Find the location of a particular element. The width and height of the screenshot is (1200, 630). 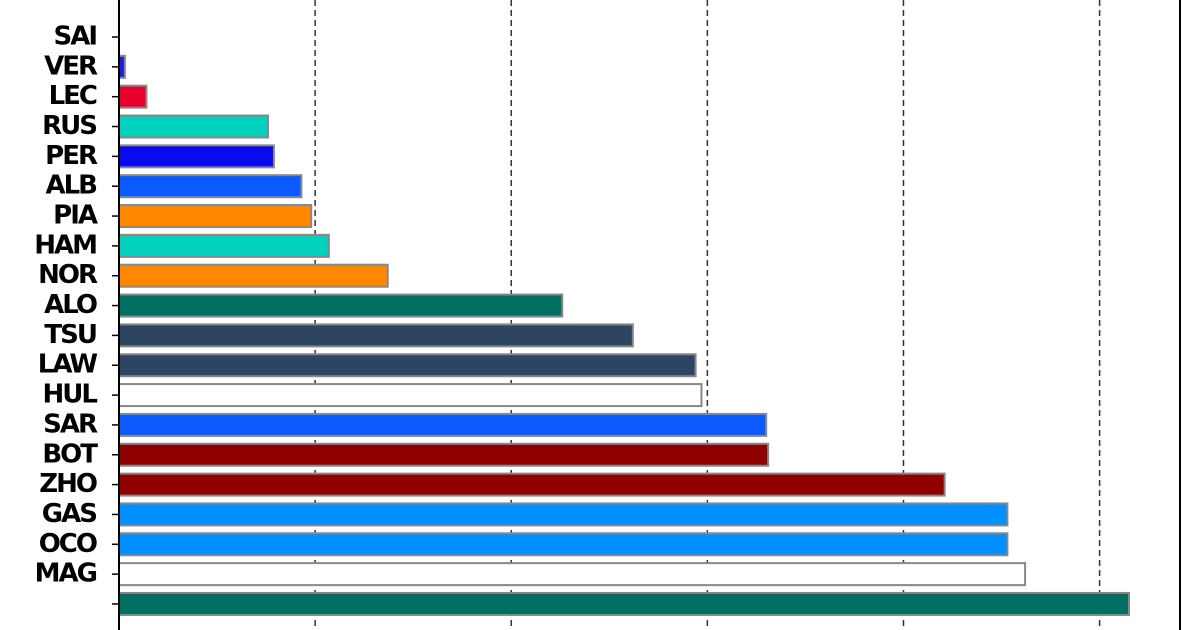

y-tick-label: NOR is located at coordinates (68, 275).